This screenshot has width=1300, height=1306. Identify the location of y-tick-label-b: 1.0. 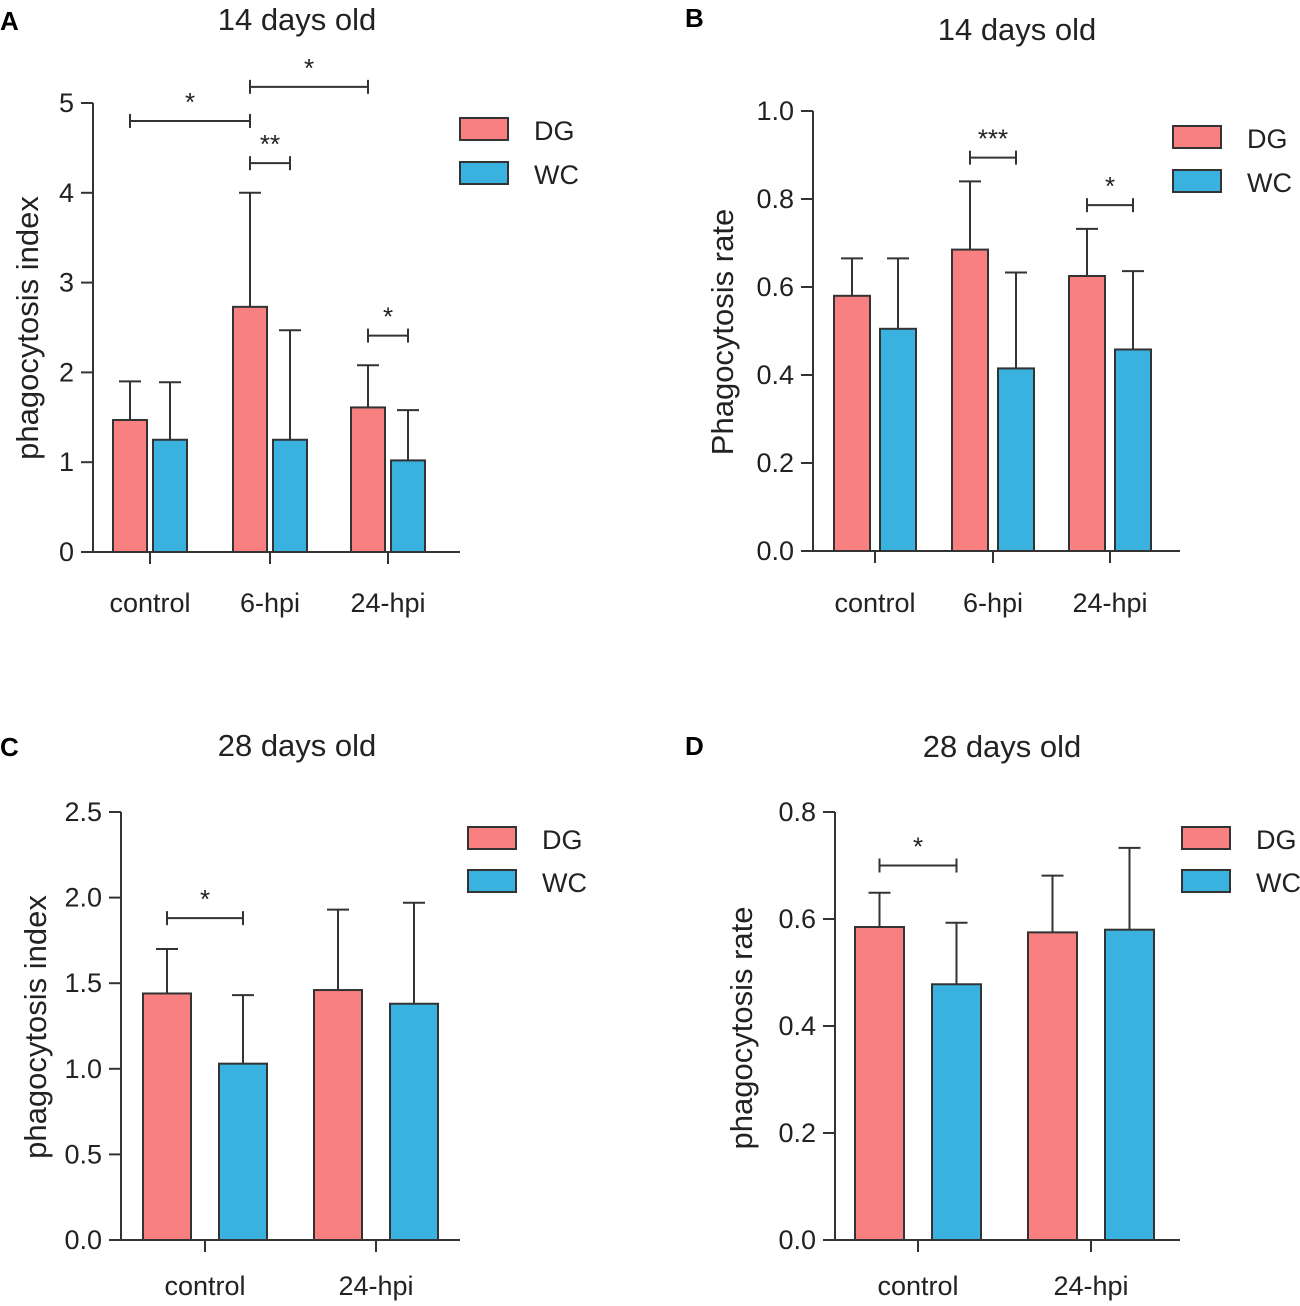
(775, 111).